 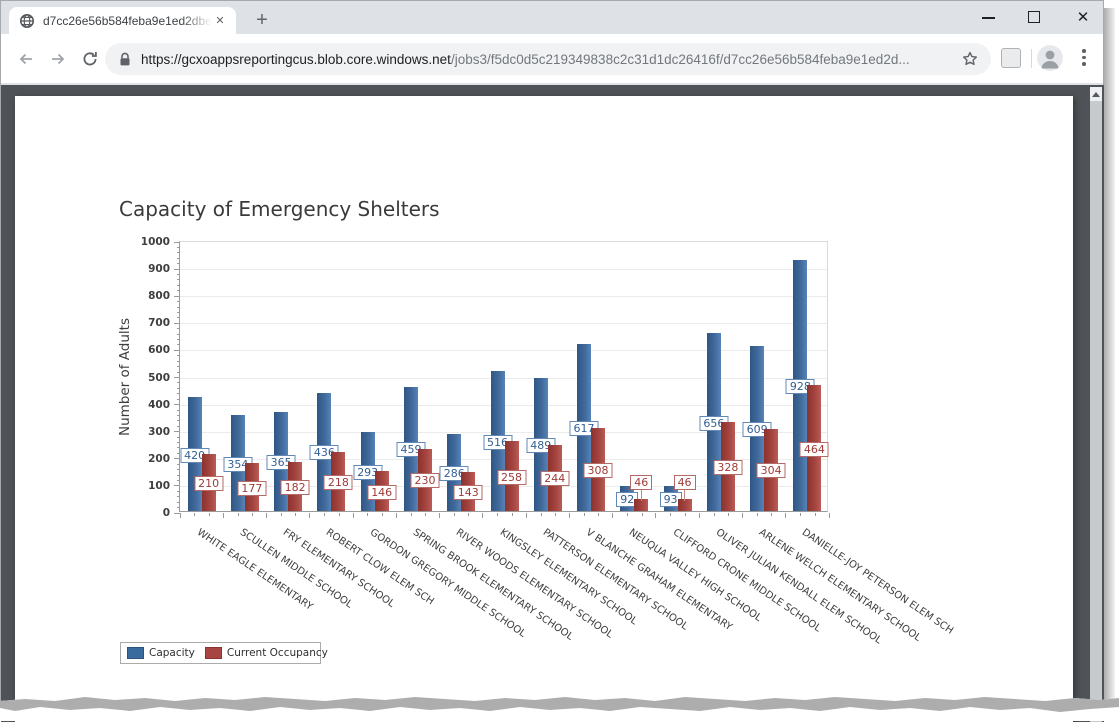 What do you see at coordinates (277, 653) in the screenshot?
I see `legend-label-occupancy: Current Occupancy` at bounding box center [277, 653].